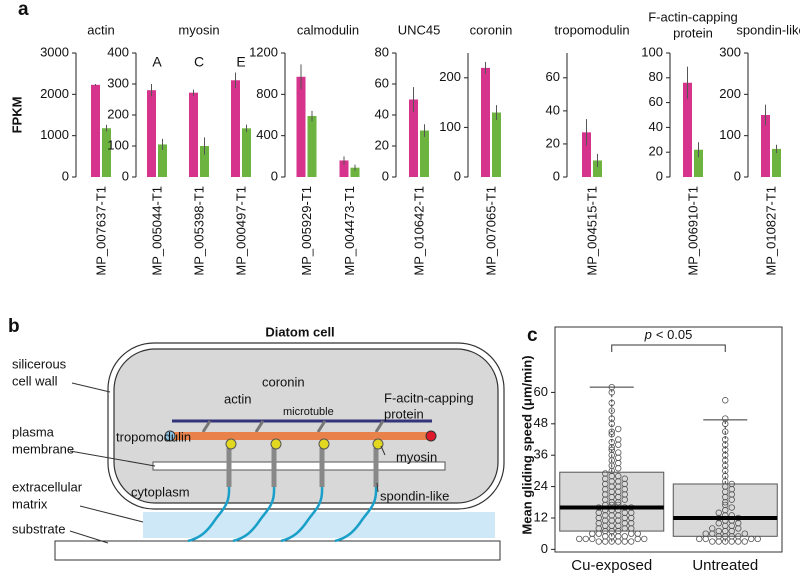 Image resolution: width=800 pixels, height=577 pixels. What do you see at coordinates (450, 76) in the screenshot?
I see `y-tick-label: 200` at bounding box center [450, 76].